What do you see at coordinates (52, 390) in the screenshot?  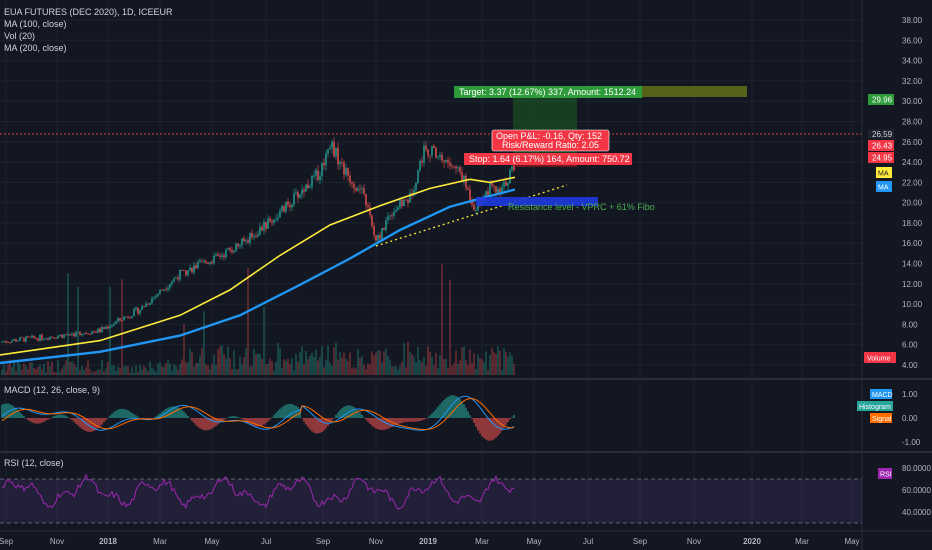 I see `macd-legend: MACD (12, 26, close, 9)` at bounding box center [52, 390].